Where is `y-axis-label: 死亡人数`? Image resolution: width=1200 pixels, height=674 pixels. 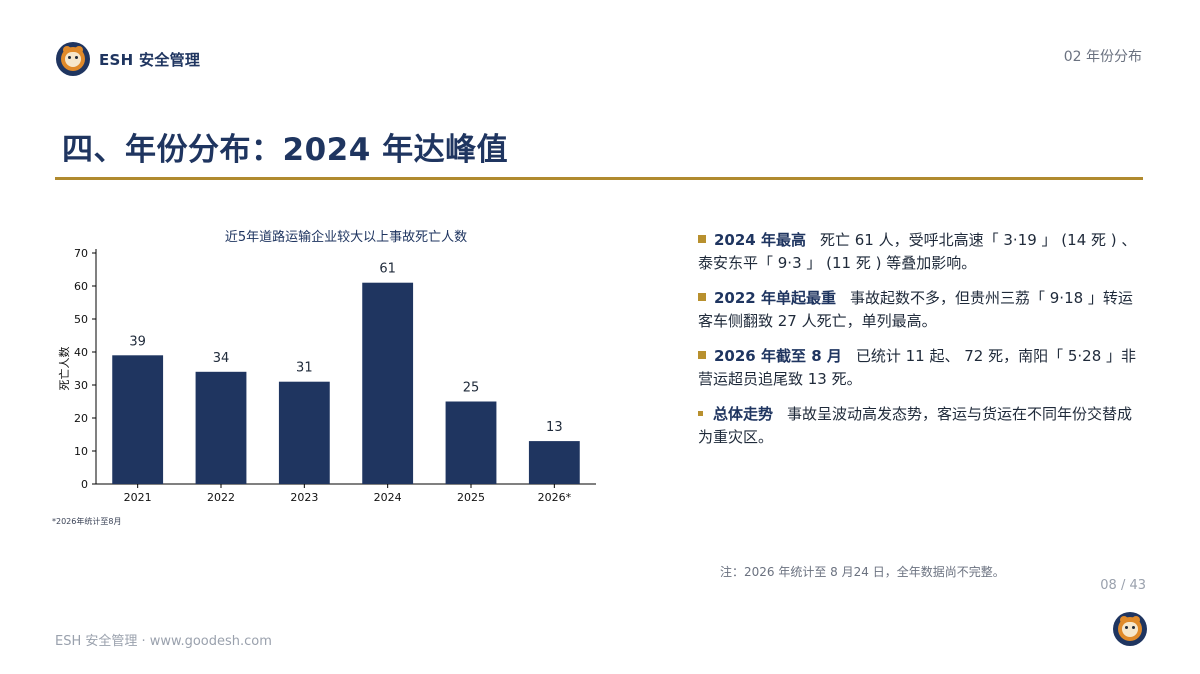
y-axis-label: 死亡人数 is located at coordinates (64, 369).